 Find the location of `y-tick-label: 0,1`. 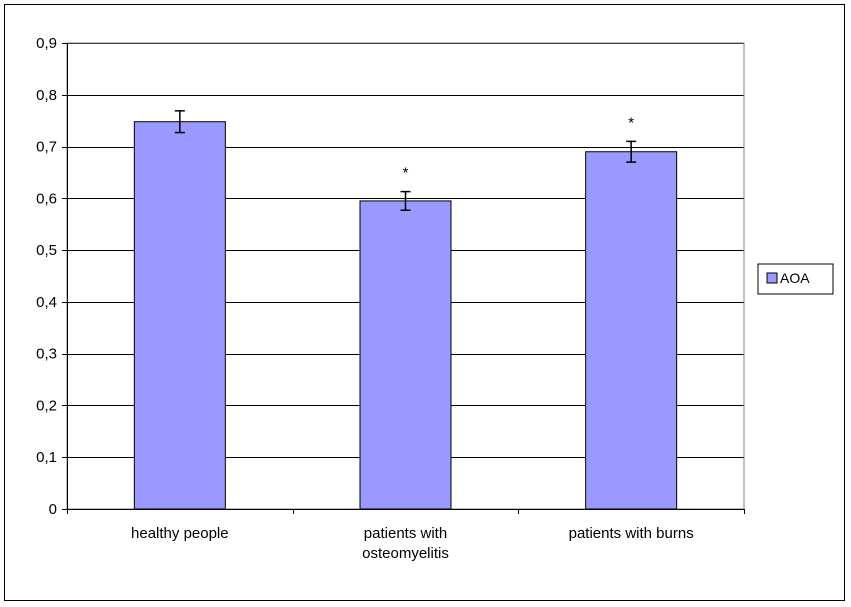

y-tick-label: 0,1 is located at coordinates (46, 457).